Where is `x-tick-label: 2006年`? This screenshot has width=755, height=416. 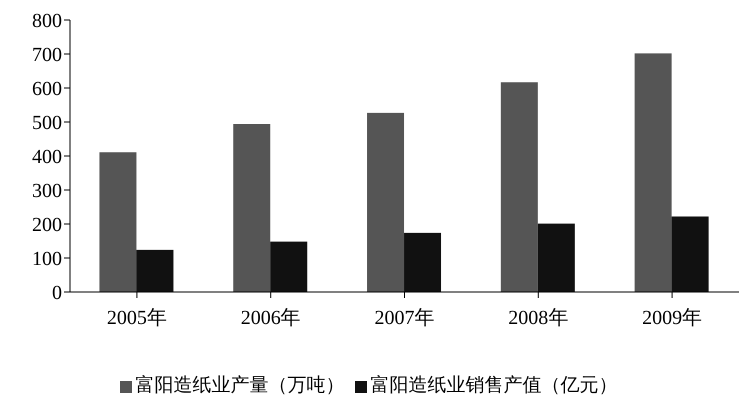 x-tick-label: 2006年 is located at coordinates (270, 318).